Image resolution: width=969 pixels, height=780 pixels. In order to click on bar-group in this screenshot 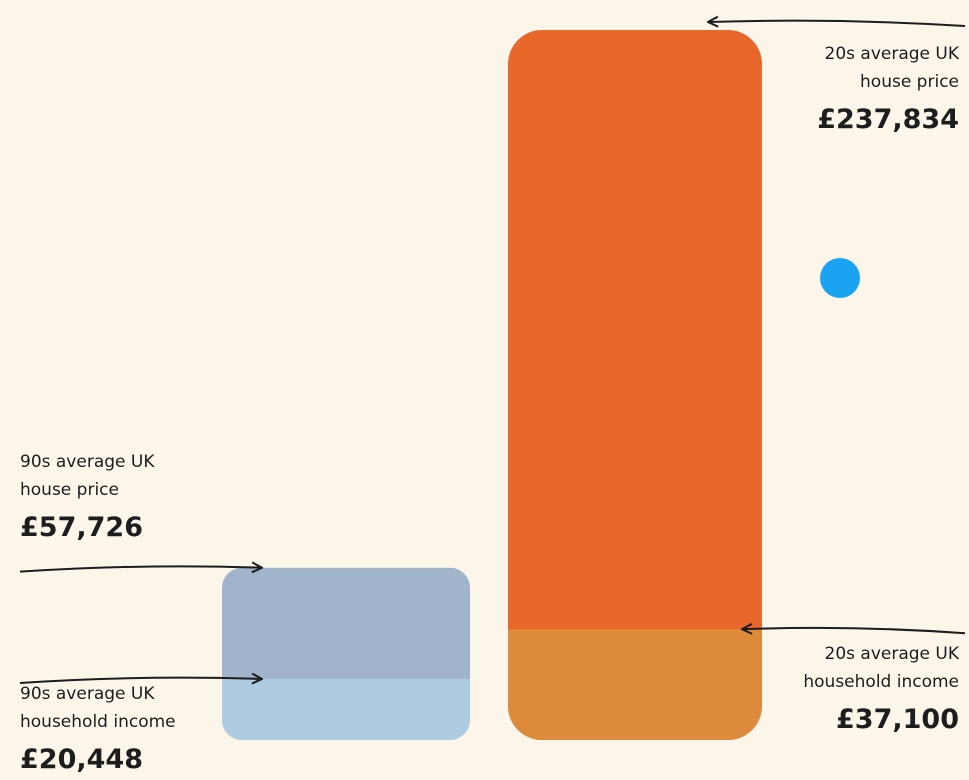, I will do `click(346, 653)`.